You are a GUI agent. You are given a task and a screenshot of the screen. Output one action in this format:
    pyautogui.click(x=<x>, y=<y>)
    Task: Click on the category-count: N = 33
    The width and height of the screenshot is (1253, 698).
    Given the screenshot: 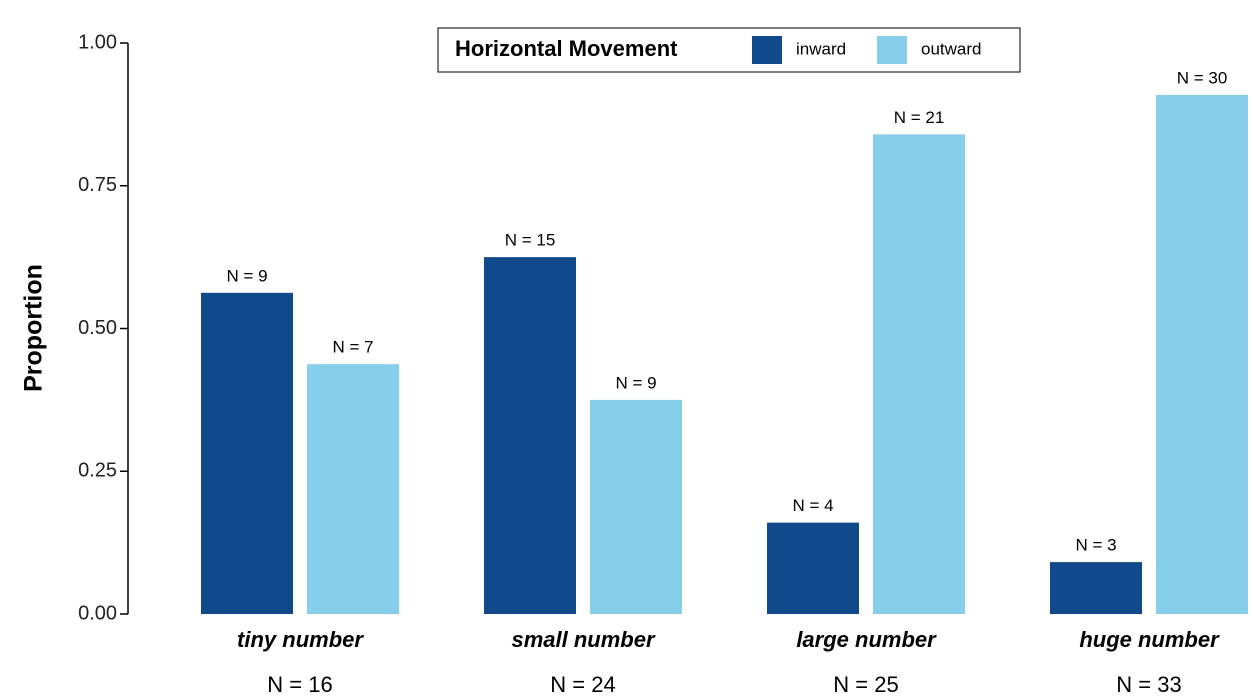 What is the action you would take?
    pyautogui.click(x=1148, y=684)
    